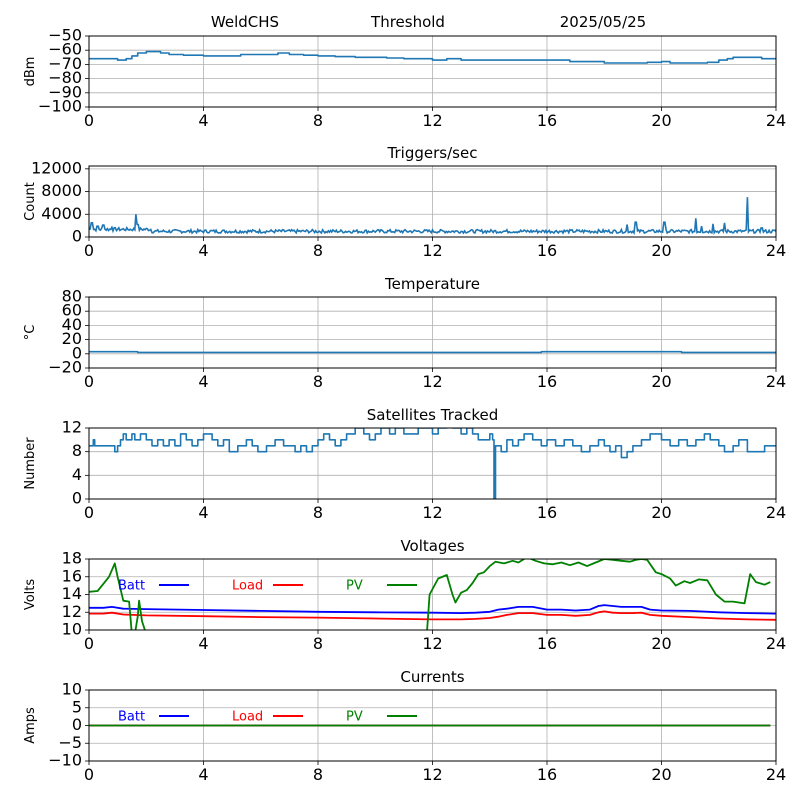 This screenshot has width=800, height=800. I want to click on trigger-mode: Threshold, so click(407, 22).